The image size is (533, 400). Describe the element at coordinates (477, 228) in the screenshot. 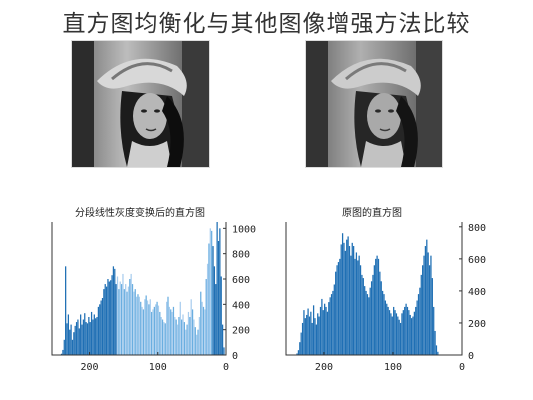

I see `y-tick-label: 800` at that location.